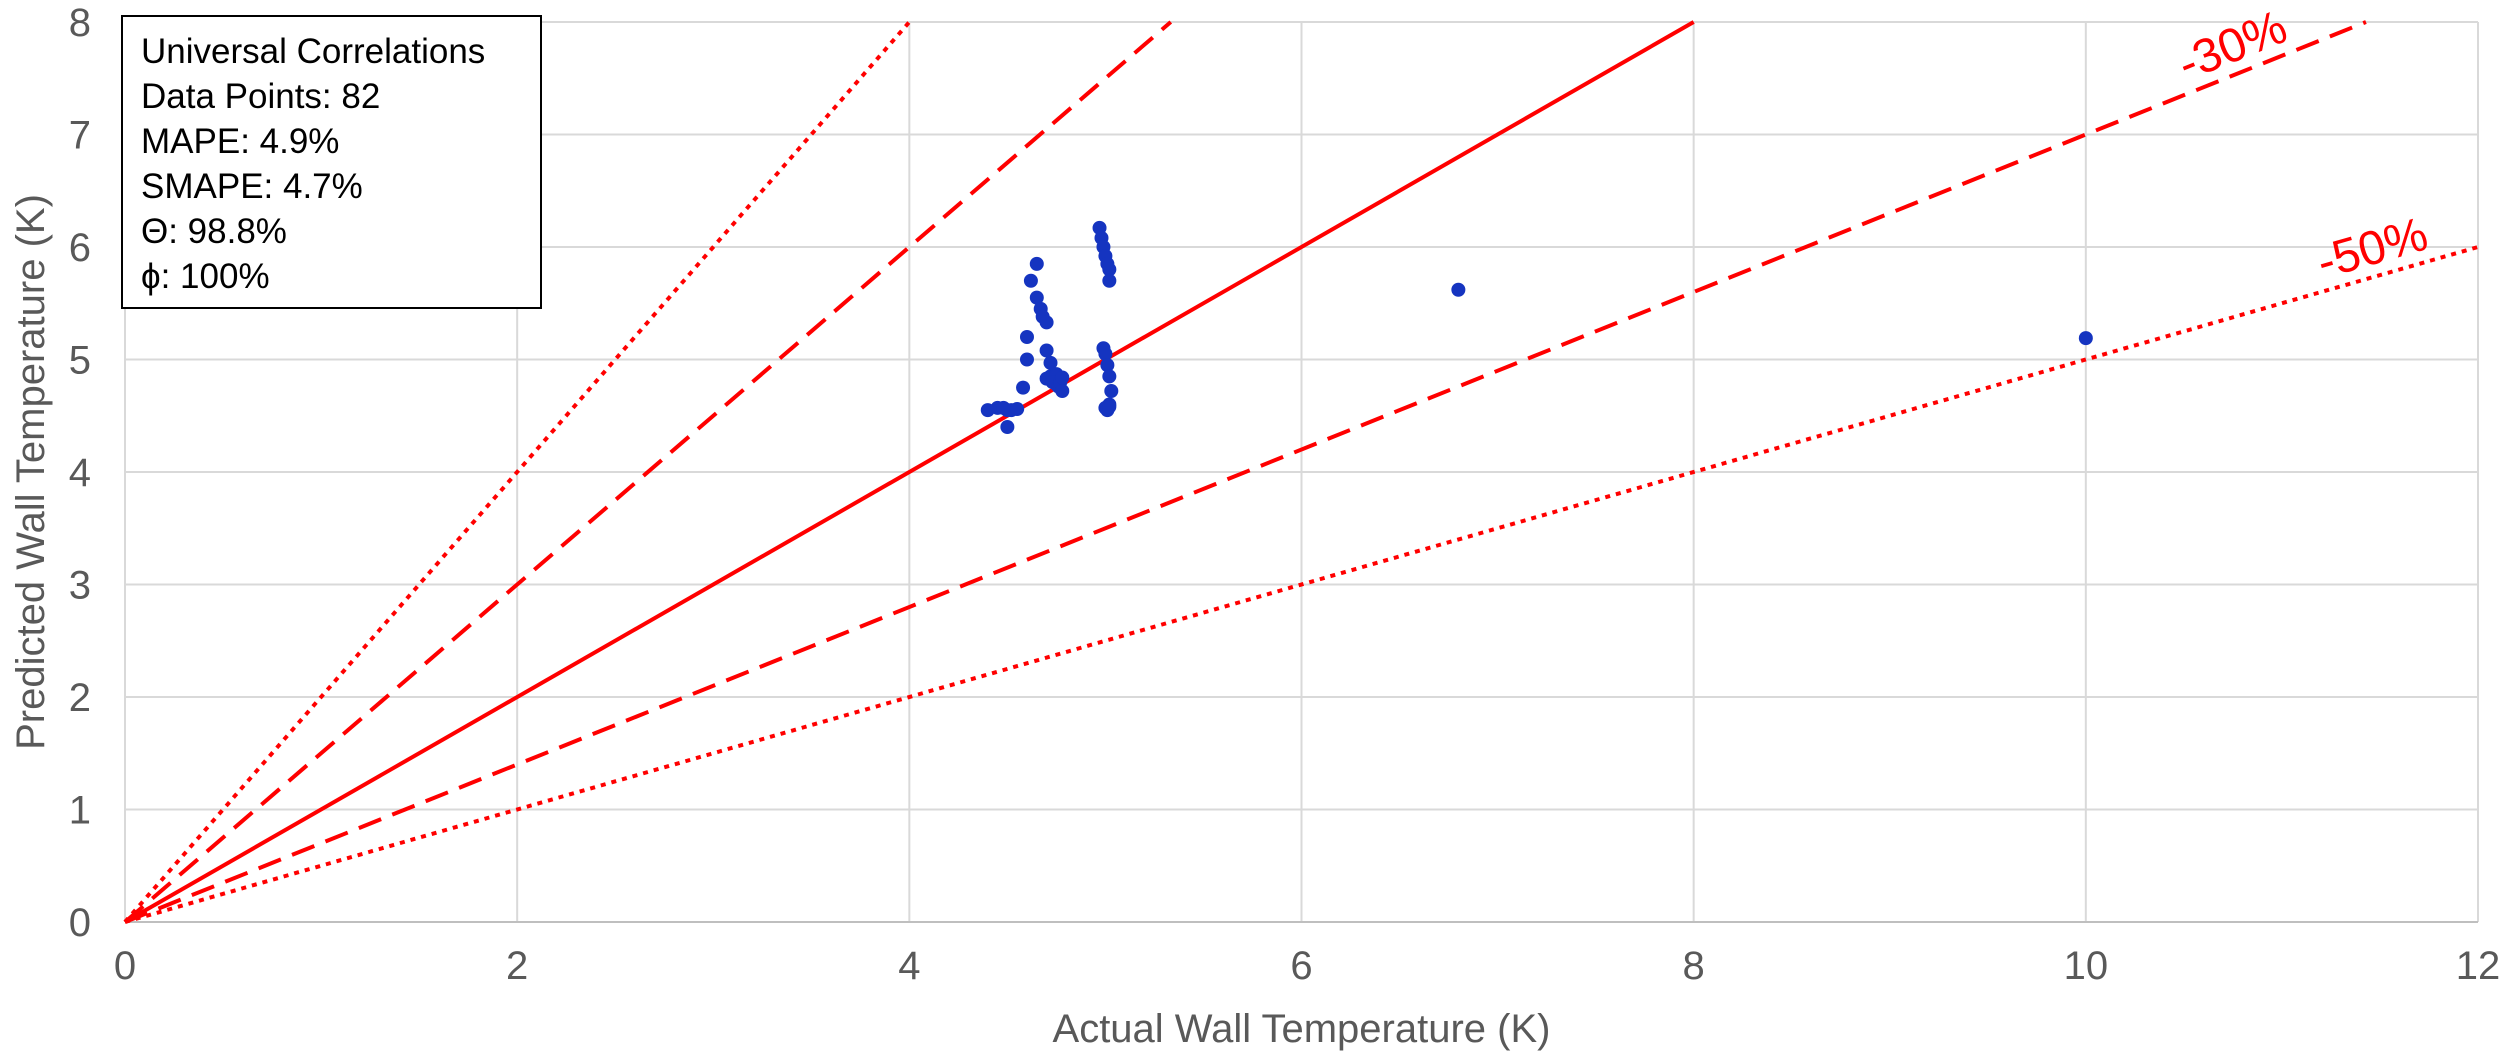  I want to click on stats-smape: SMAPE: 4.7%, so click(252, 186).